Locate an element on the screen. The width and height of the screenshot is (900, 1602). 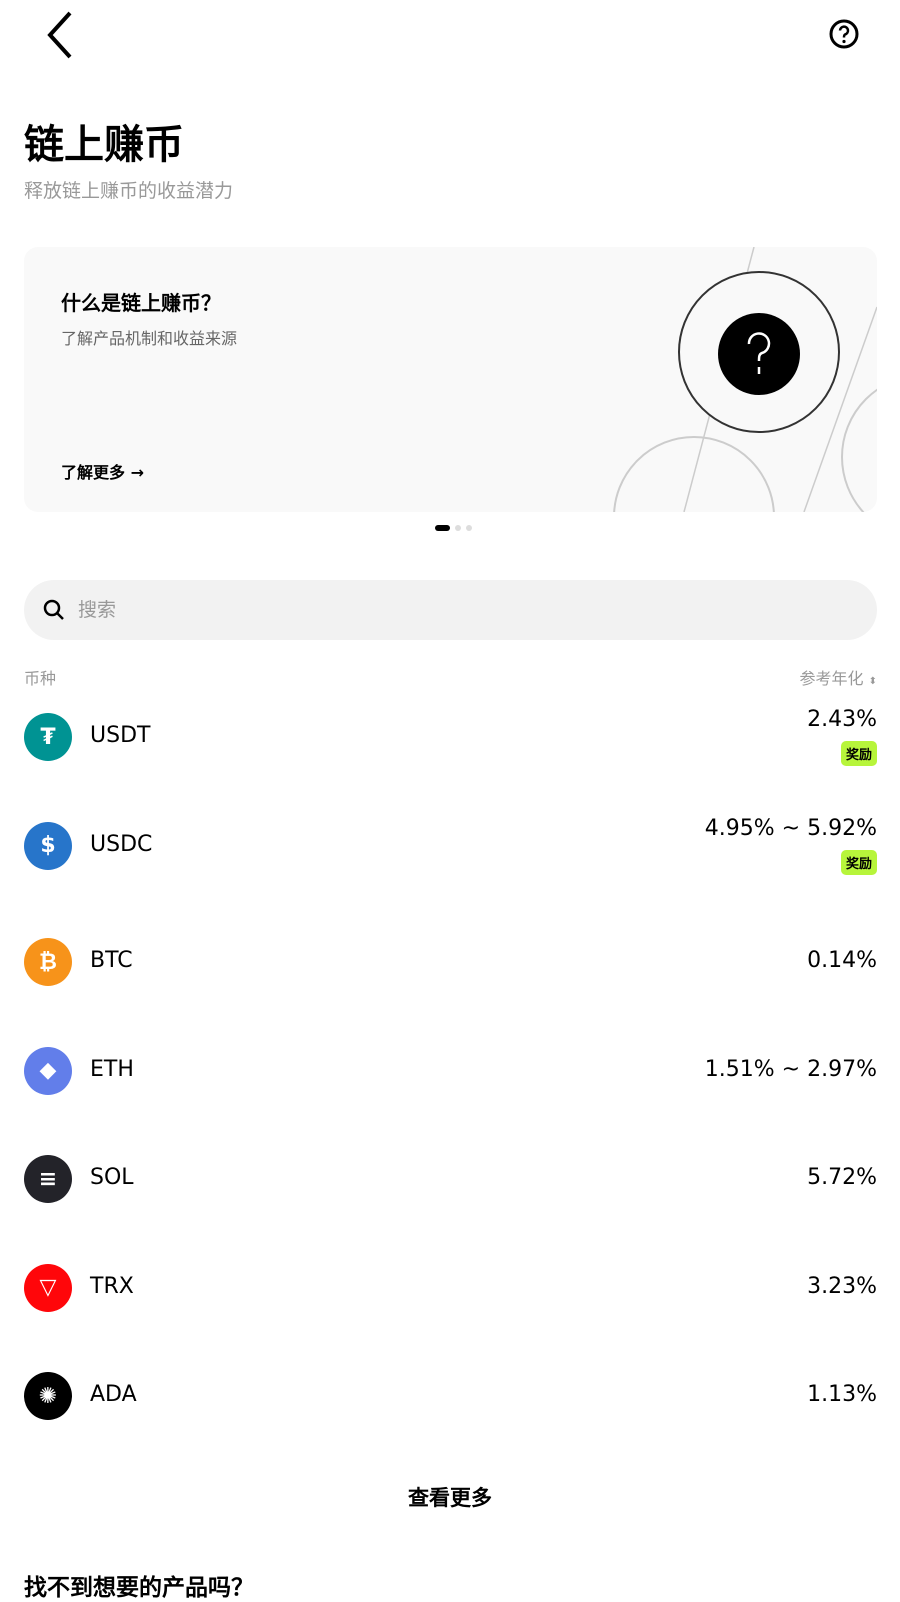
coin-row-ada: ✺ ADA 1.13% is located at coordinates (450, 1408).